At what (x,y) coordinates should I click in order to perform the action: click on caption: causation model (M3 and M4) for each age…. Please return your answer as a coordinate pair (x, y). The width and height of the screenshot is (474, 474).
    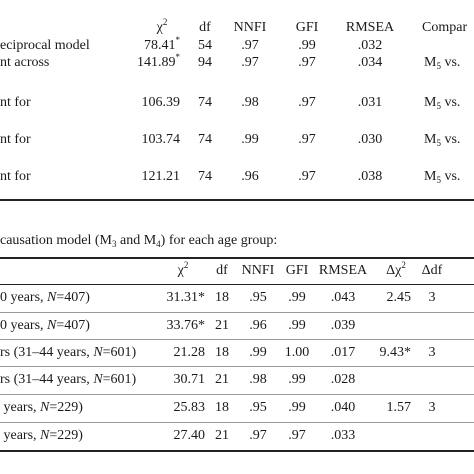
    Looking at the image, I should click on (138, 241).